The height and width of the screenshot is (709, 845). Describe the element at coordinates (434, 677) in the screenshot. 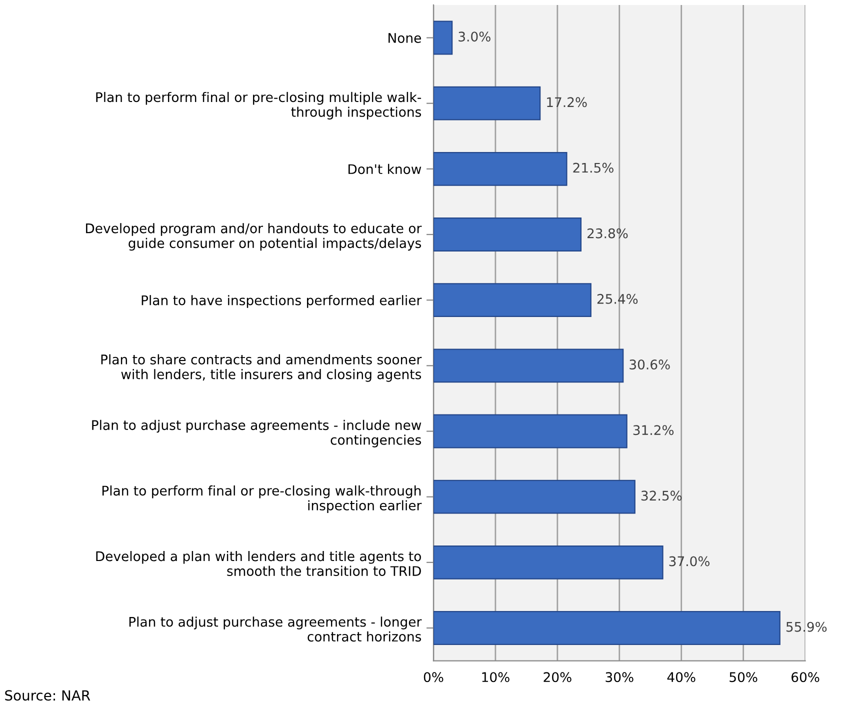

I see `x-tick-label: 0%` at that location.